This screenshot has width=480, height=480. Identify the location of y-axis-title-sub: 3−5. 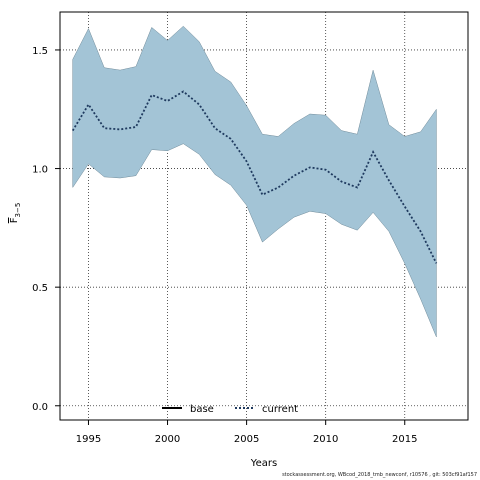
(18, 210).